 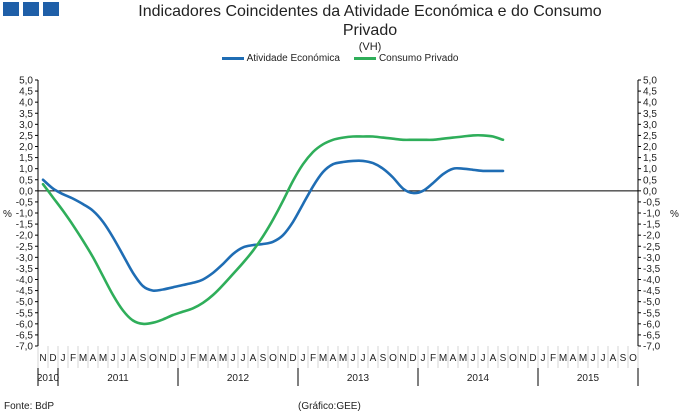 I want to click on y-axis-label-left: %, so click(x=7, y=214).